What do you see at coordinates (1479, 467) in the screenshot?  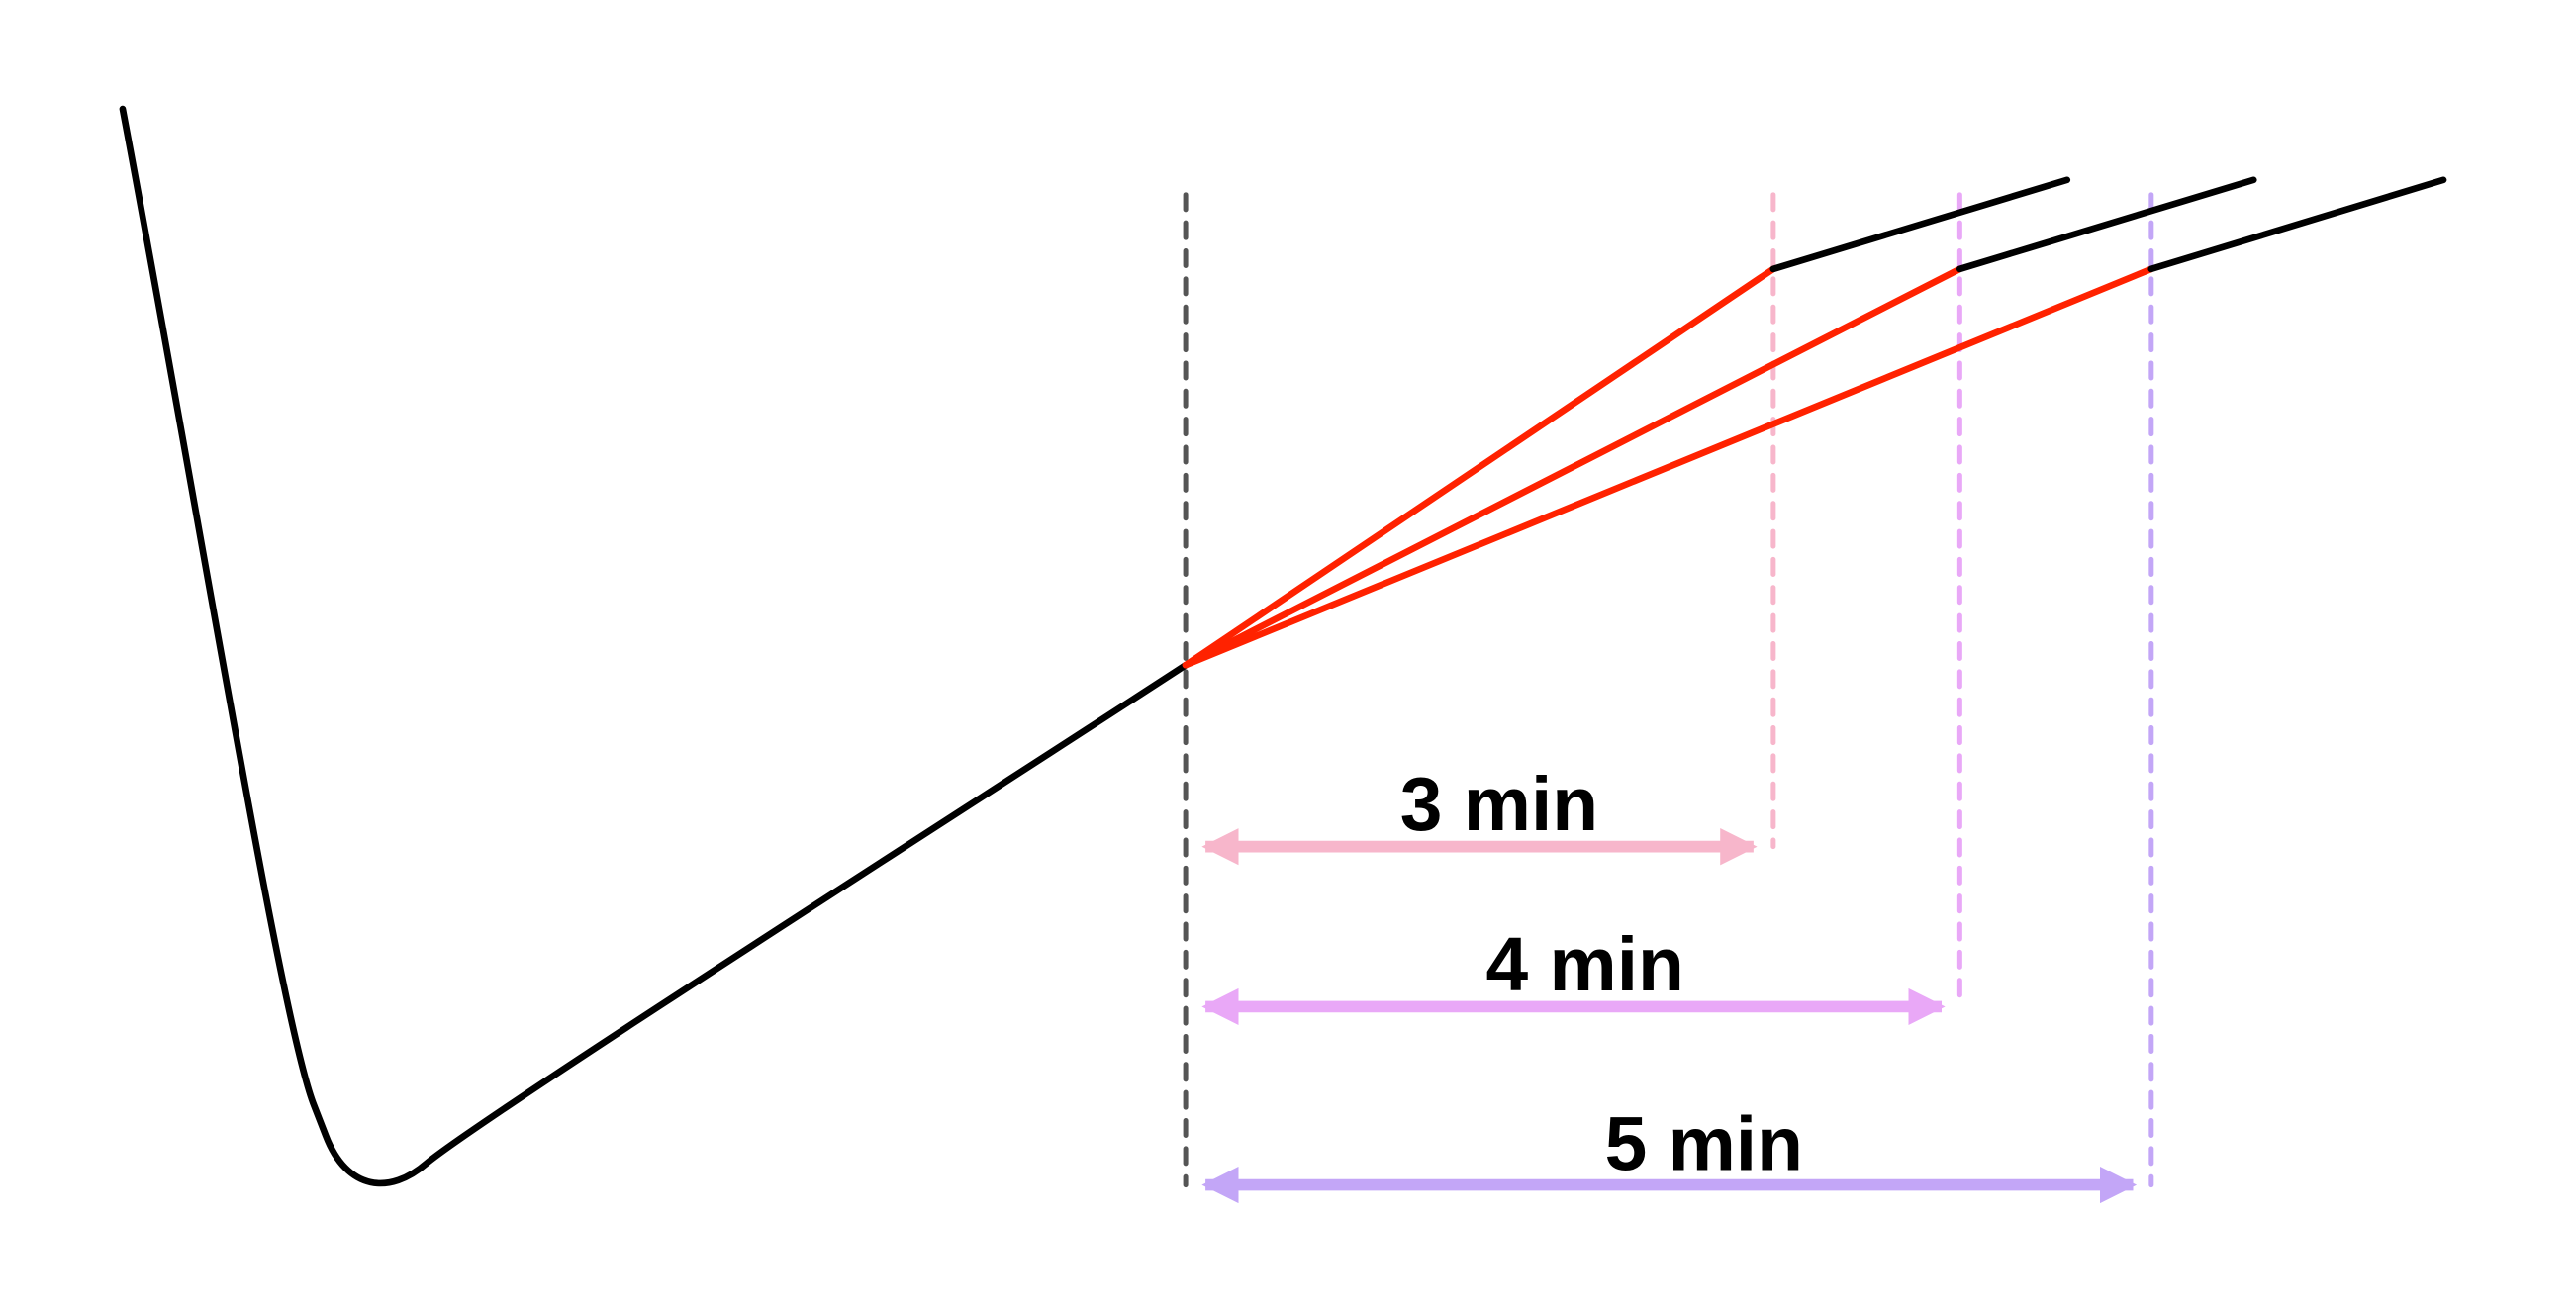 I see `fan-line-3-min` at bounding box center [1479, 467].